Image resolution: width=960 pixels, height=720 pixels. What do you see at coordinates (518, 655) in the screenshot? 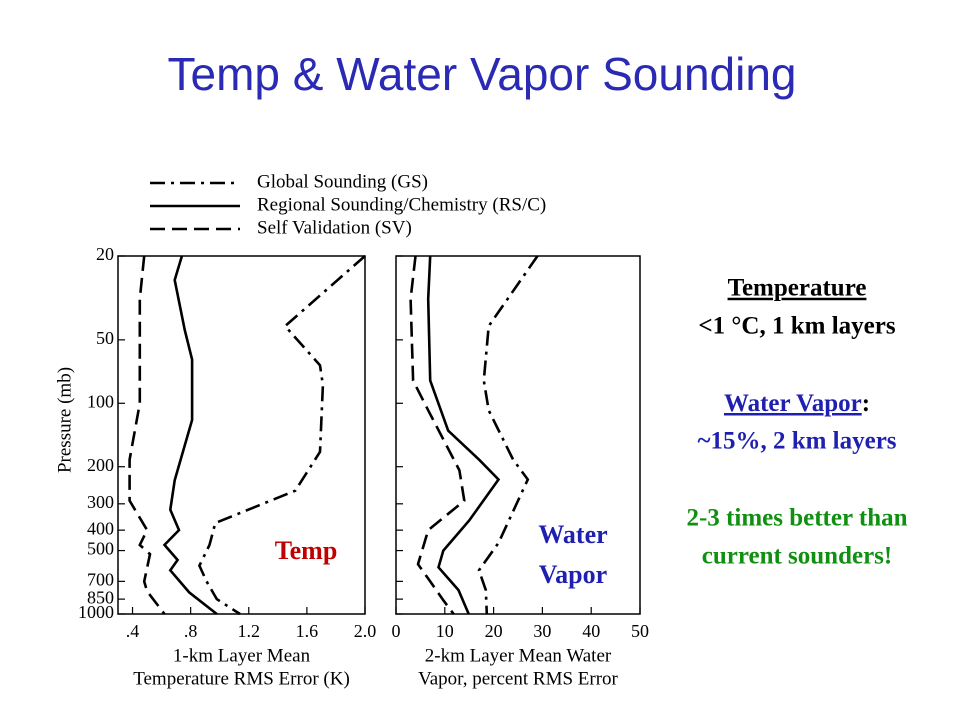
I see `x-axis-label: 2-km Layer Mean Water` at bounding box center [518, 655].